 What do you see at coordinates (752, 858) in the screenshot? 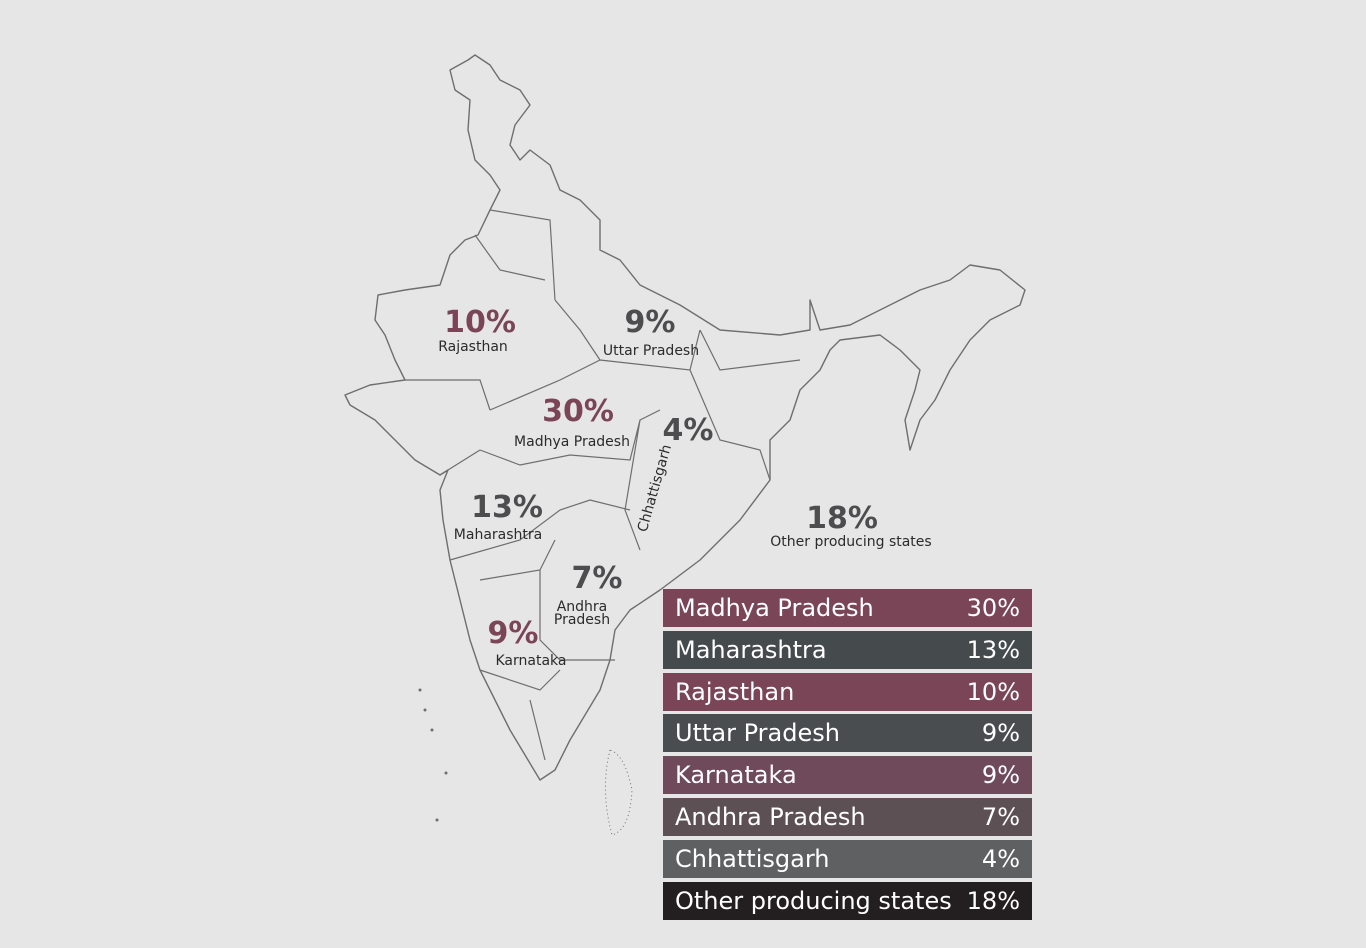
I see `state-cell: Chhattisgarh` at bounding box center [752, 858].